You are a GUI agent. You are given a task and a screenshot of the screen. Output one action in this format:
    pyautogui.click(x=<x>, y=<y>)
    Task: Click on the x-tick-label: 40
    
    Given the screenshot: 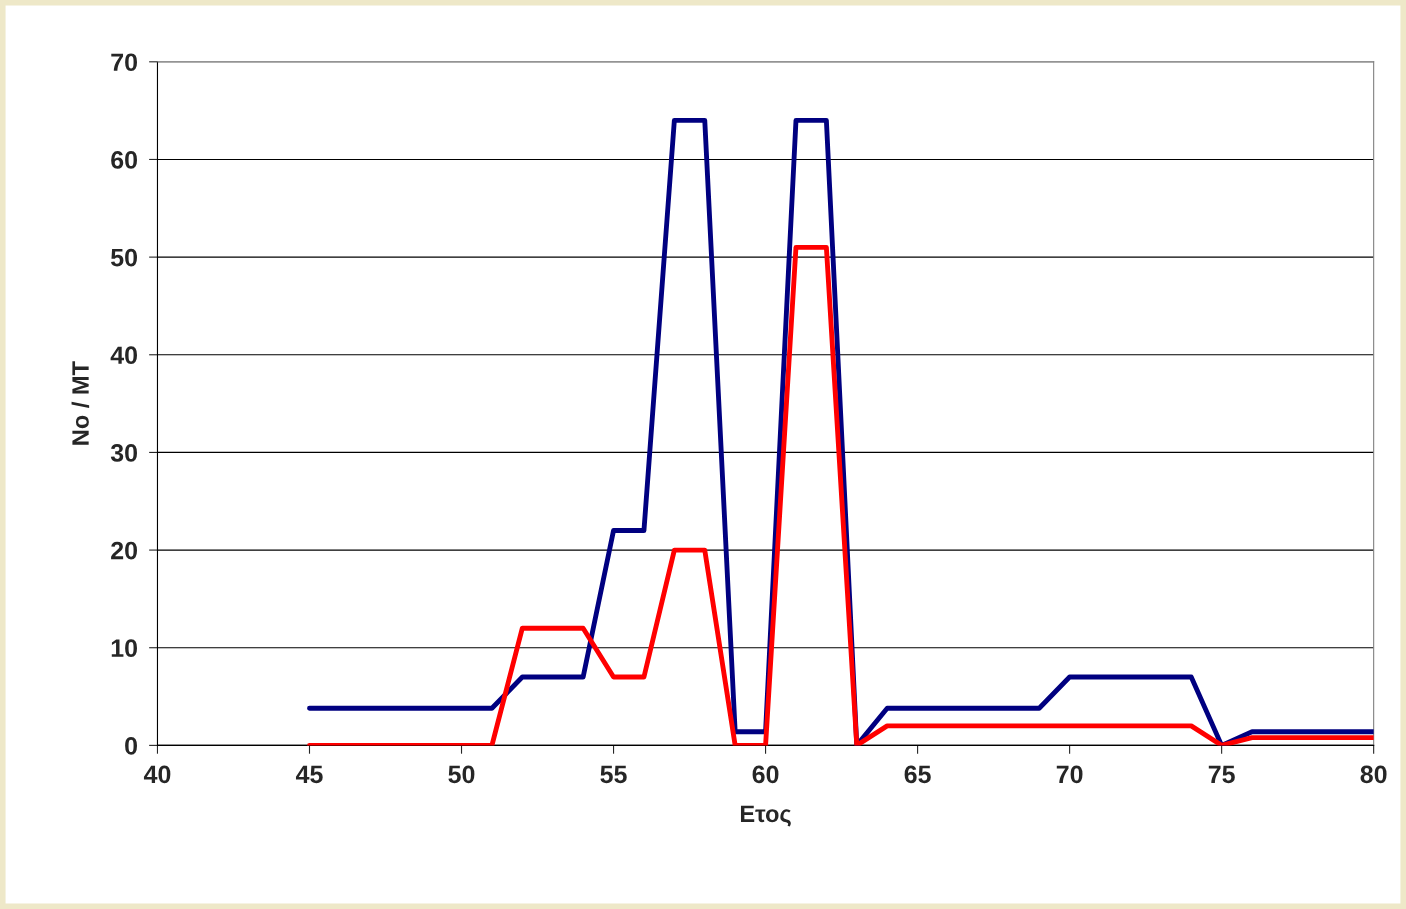 What is the action you would take?
    pyautogui.click(x=157, y=774)
    